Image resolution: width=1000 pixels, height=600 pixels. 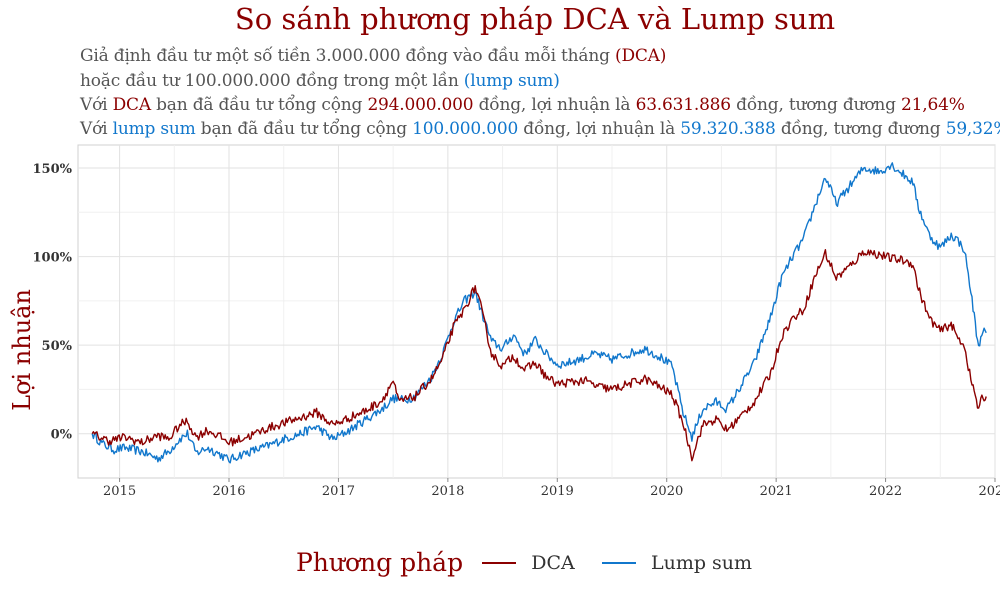 What do you see at coordinates (338, 491) in the screenshot?
I see `x-tick-label: 2017` at bounding box center [338, 491].